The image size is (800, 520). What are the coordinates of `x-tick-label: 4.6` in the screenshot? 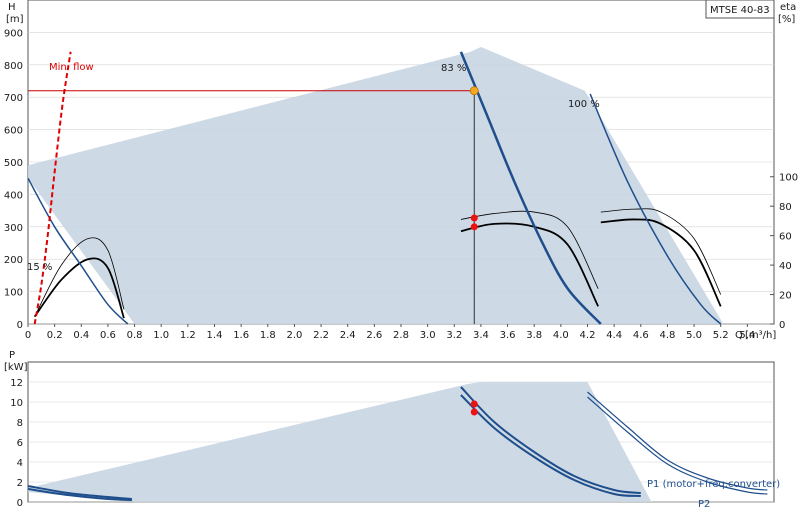 It's located at (641, 335).